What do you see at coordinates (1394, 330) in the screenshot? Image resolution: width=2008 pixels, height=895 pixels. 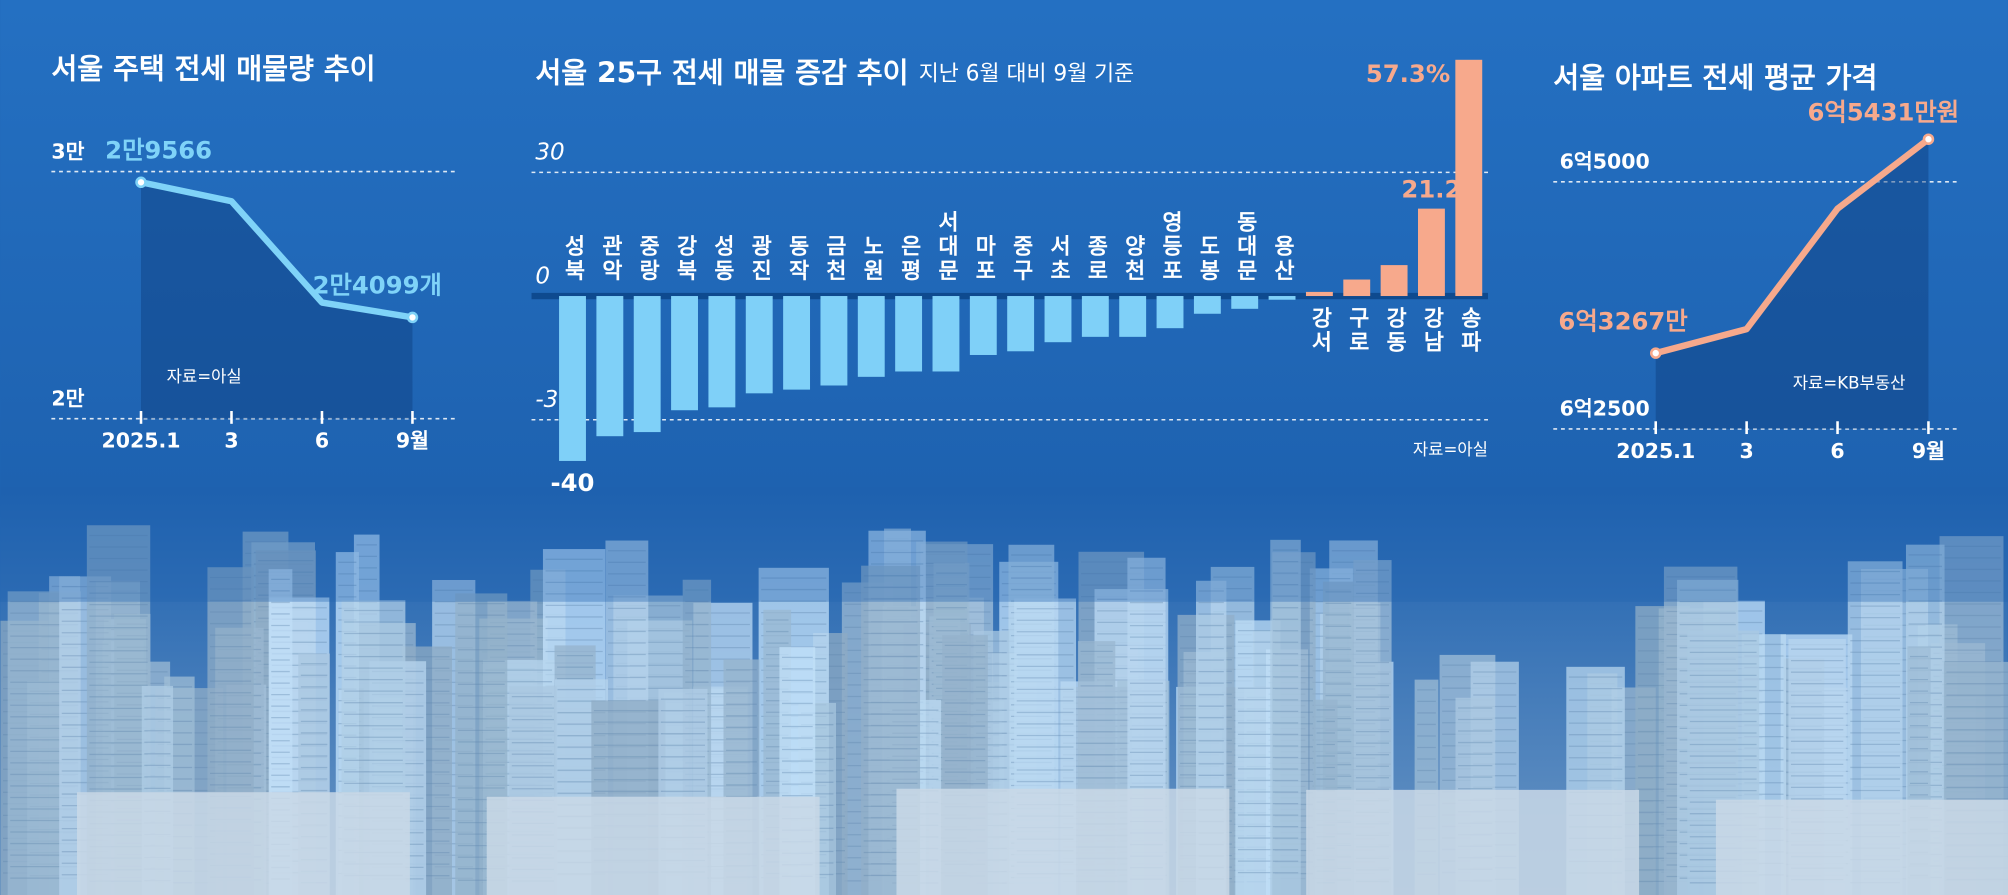 I see `category-label: 강동` at bounding box center [1394, 330].